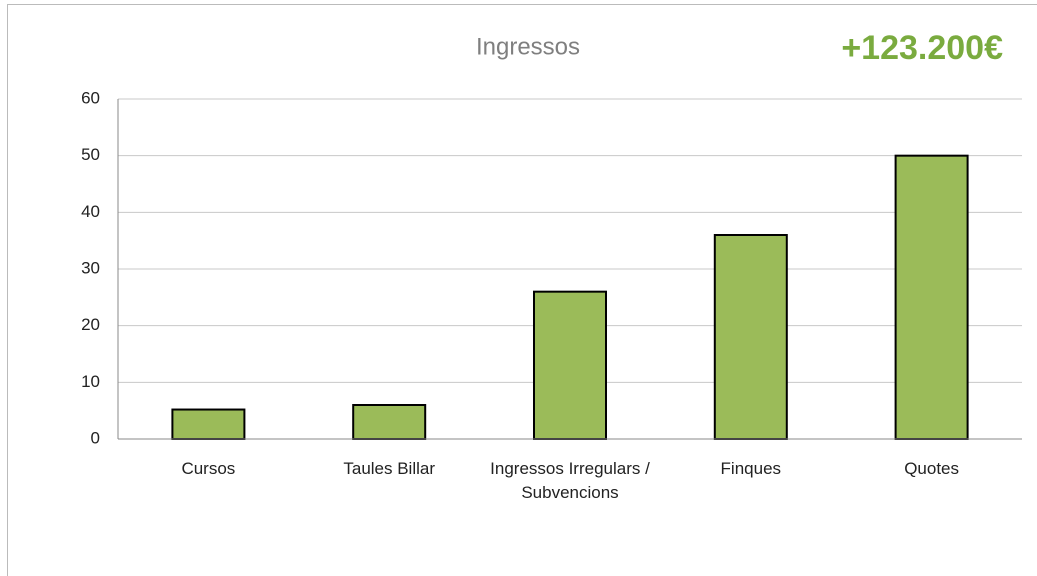 This screenshot has width=1037, height=576. What do you see at coordinates (90, 211) in the screenshot?
I see `y-tick-label: 40` at bounding box center [90, 211].